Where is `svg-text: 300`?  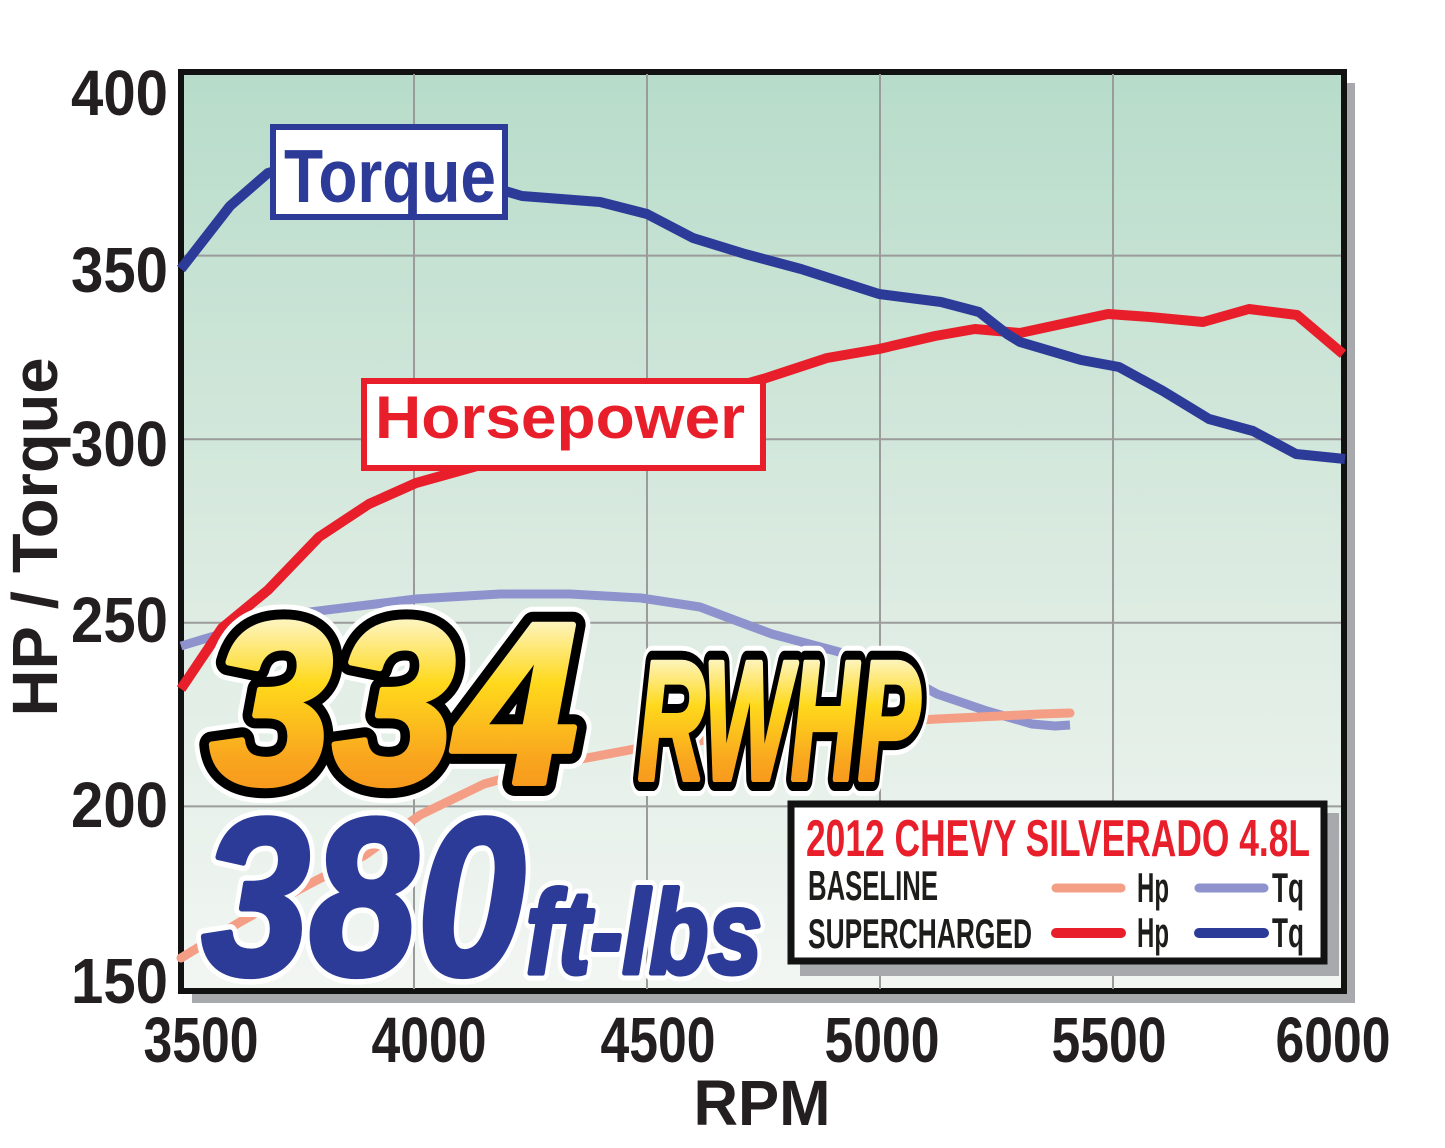
svg-text: 300 is located at coordinates (119, 444).